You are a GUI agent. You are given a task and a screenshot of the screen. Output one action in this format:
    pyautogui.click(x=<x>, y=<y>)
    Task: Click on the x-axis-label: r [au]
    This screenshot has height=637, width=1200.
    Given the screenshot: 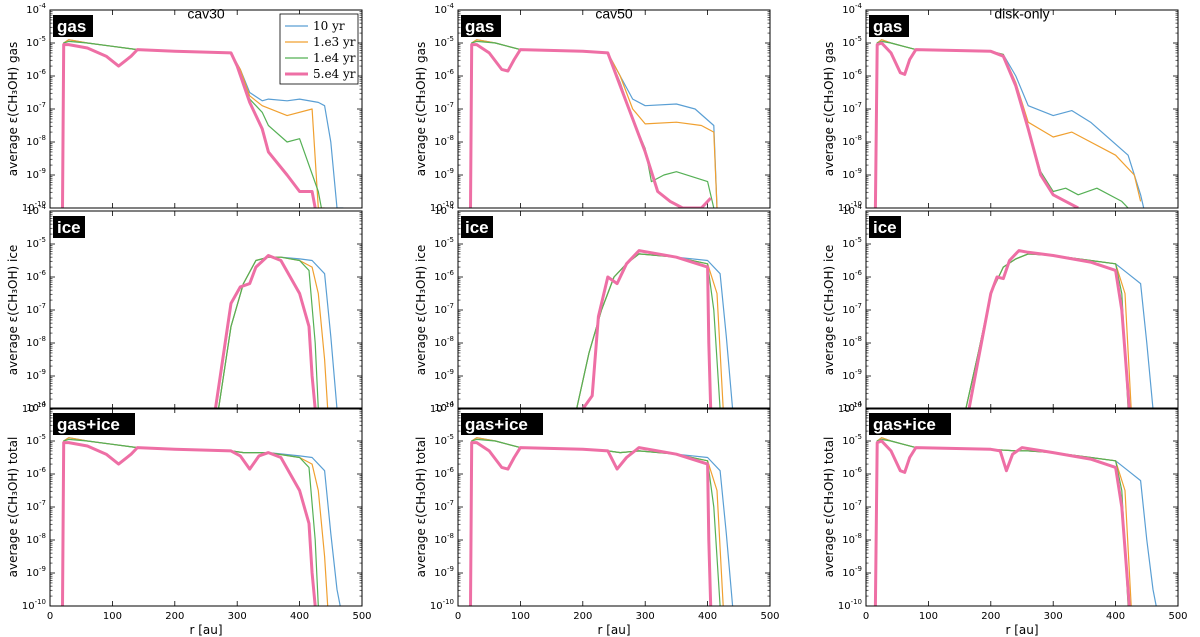 What is the action you would take?
    pyautogui.click(x=1021, y=630)
    